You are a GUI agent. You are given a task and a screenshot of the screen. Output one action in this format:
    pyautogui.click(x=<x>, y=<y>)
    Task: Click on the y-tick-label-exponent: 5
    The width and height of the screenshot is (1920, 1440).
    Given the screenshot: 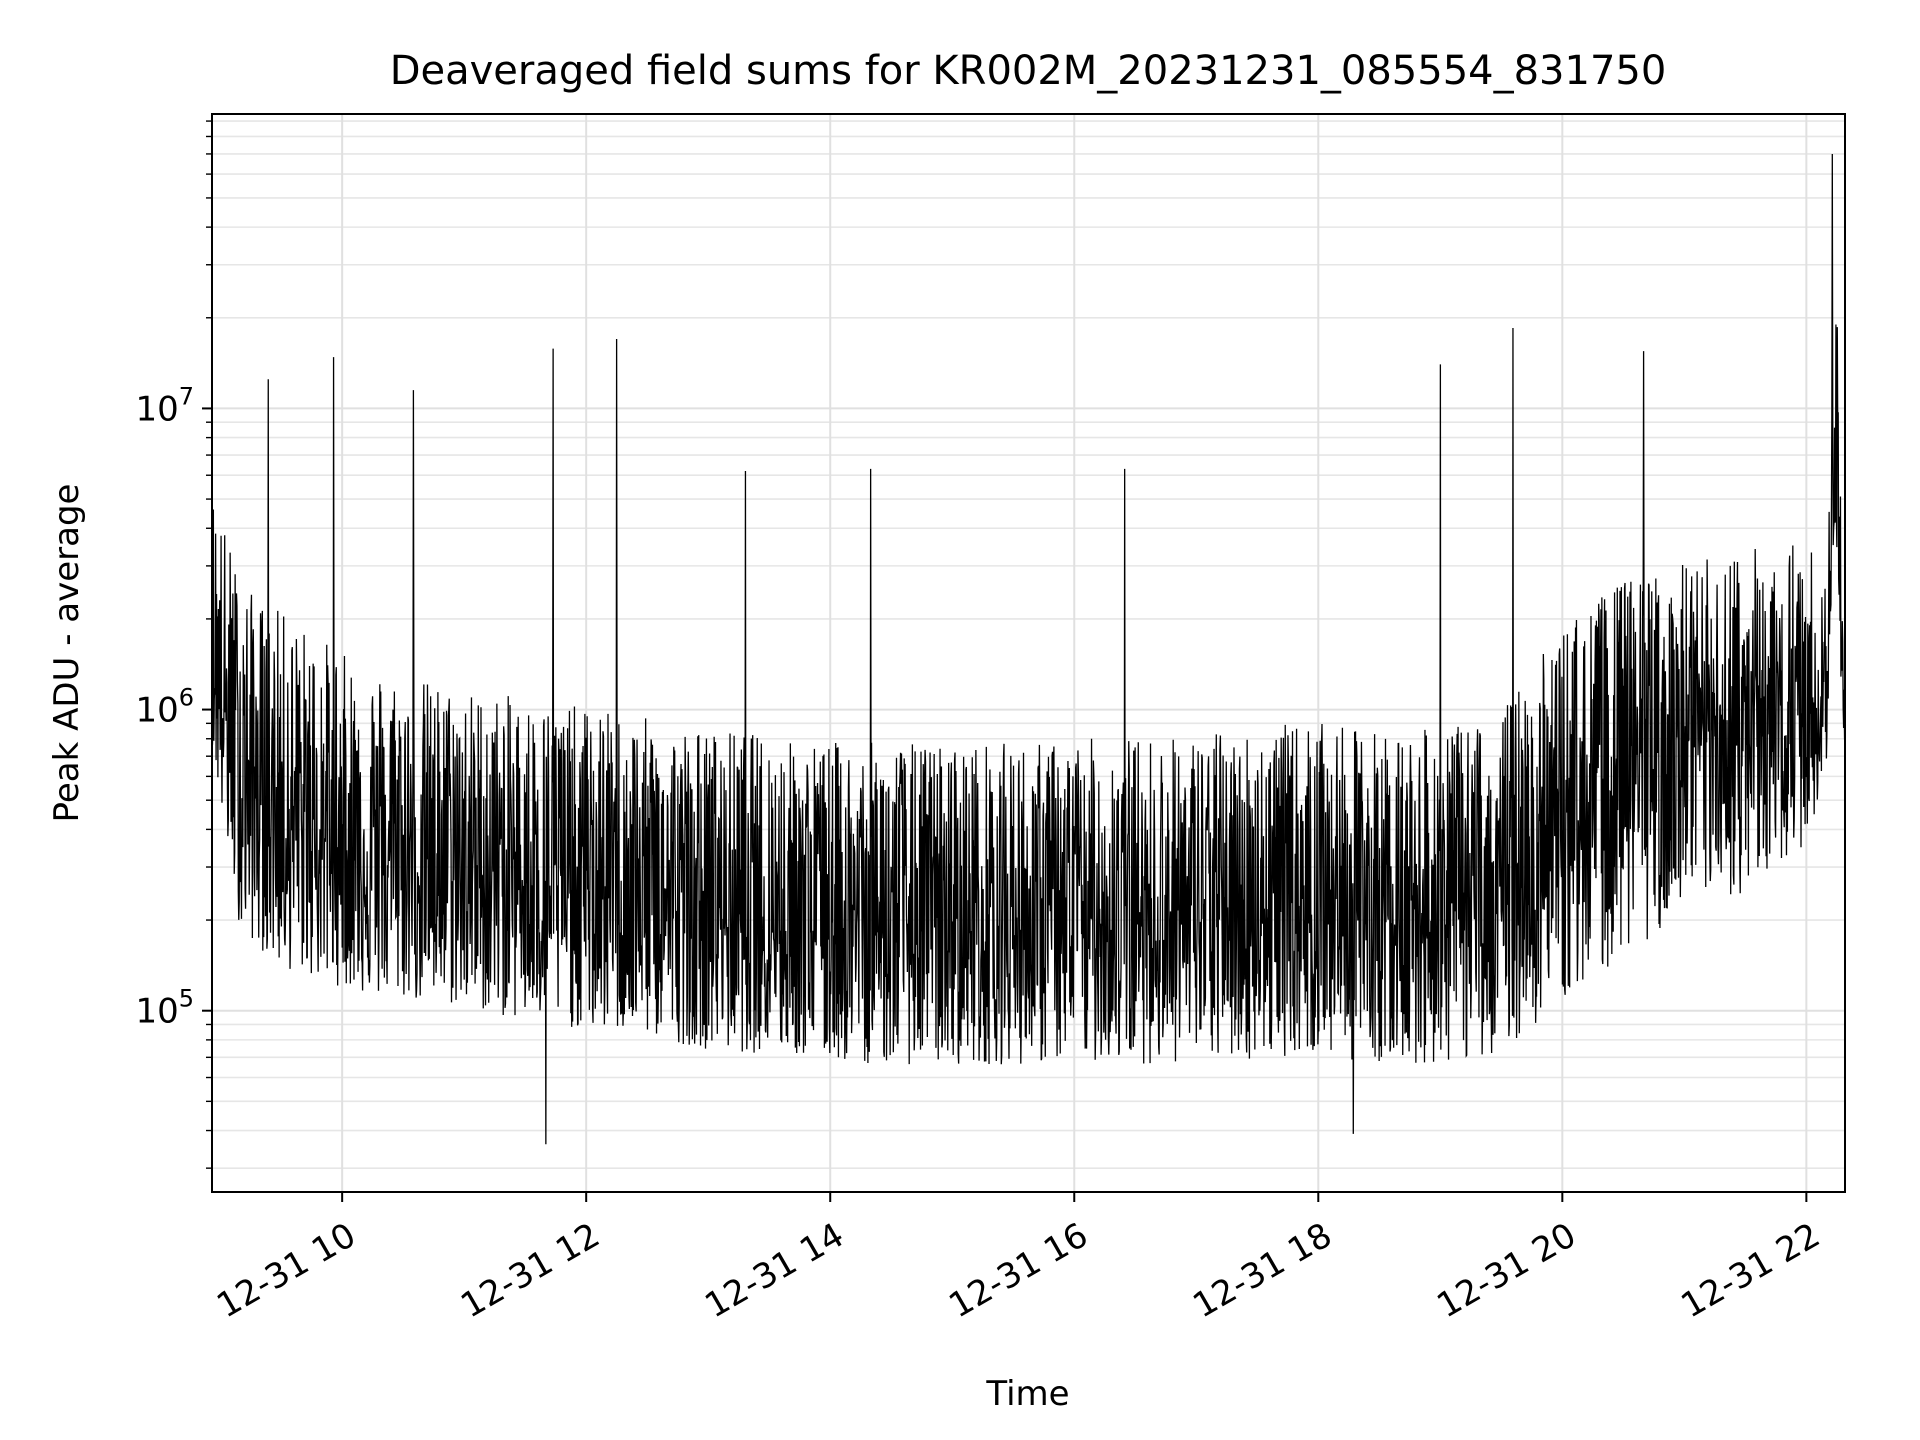 What is the action you would take?
    pyautogui.click(x=186, y=999)
    